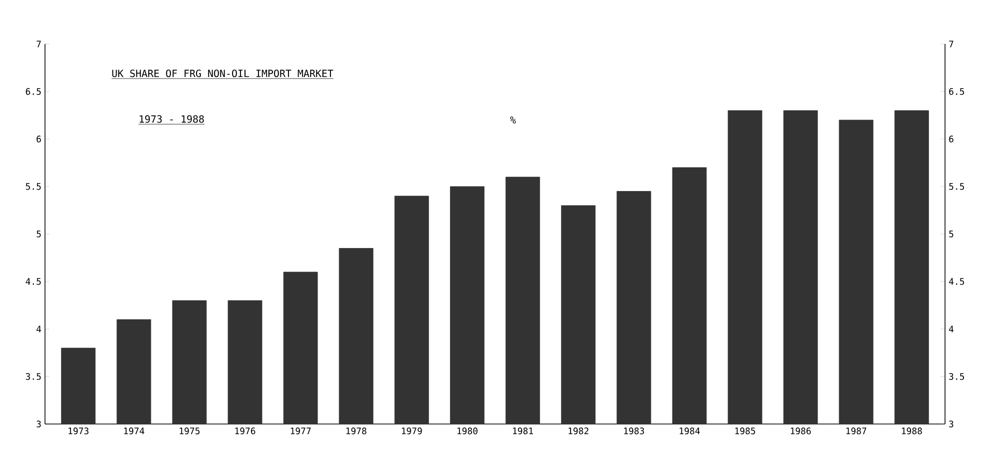 The width and height of the screenshot is (997, 454). What do you see at coordinates (33, 186) in the screenshot?
I see `y-tick-label: 5.5` at bounding box center [33, 186].